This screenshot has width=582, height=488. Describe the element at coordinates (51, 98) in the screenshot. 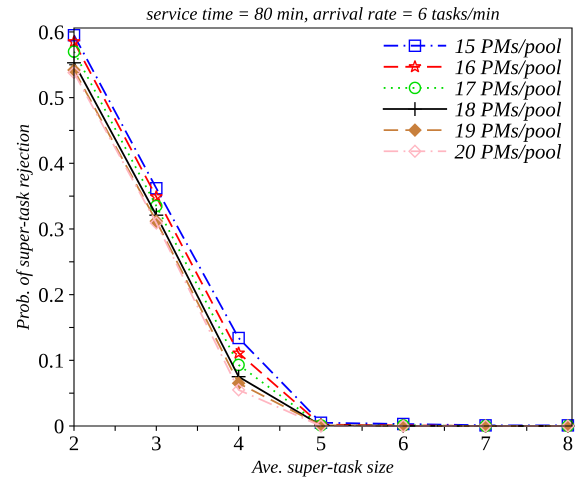

I see `y-tick-label: 0.5` at that location.